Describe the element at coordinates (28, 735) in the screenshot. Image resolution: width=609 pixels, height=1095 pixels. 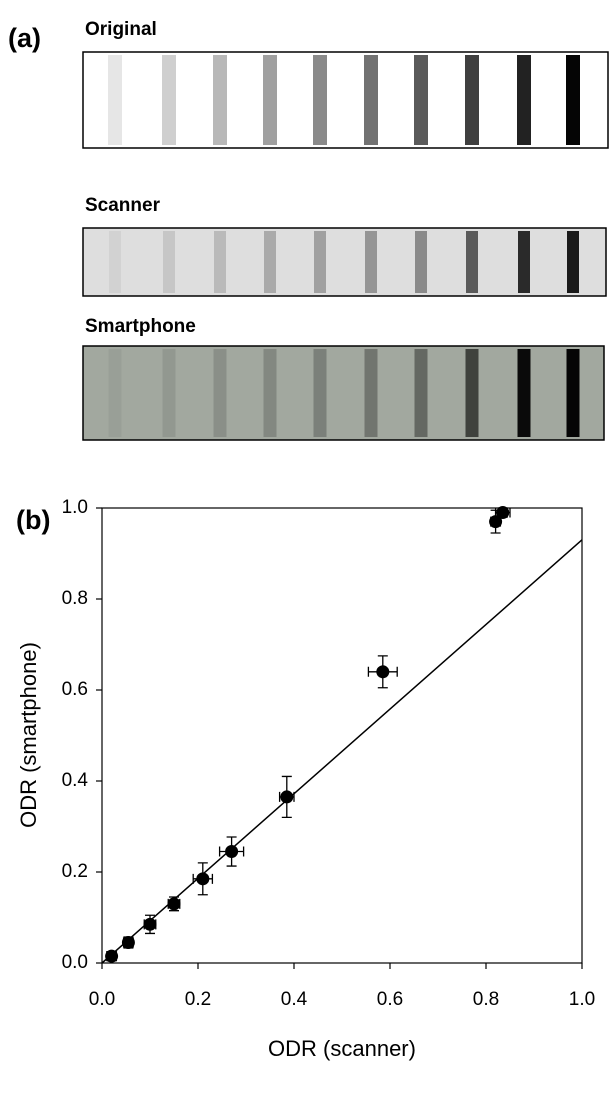
I see `y-axis-title: ODR (smartphone)` at that location.